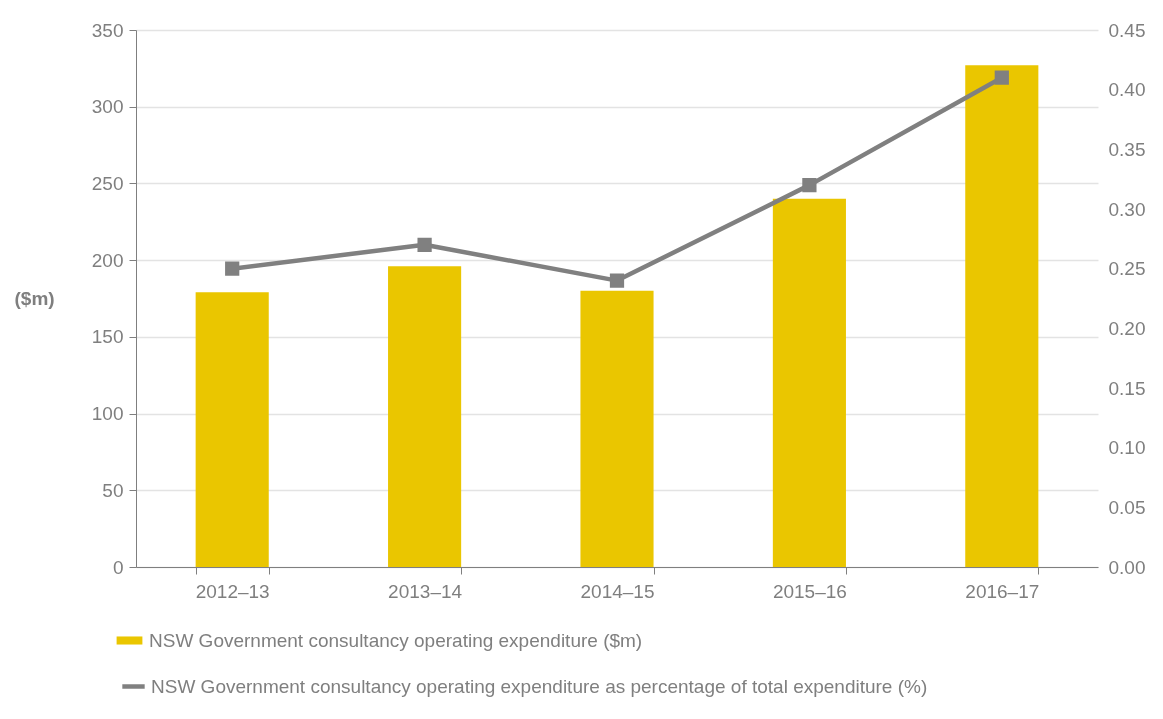 The image size is (1163, 719). What do you see at coordinates (1127, 448) in the screenshot?
I see `y2-tick-label: 0.10` at bounding box center [1127, 448].